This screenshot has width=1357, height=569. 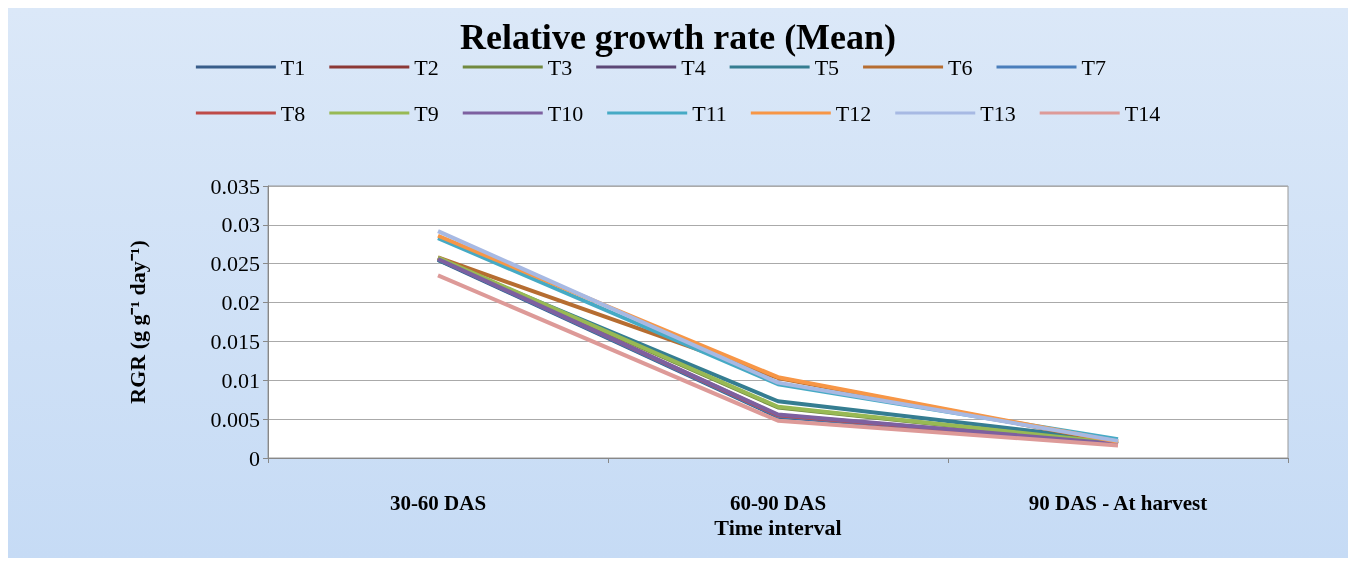 What do you see at coordinates (565, 113) in the screenshot?
I see `legend-label: T10` at bounding box center [565, 113].